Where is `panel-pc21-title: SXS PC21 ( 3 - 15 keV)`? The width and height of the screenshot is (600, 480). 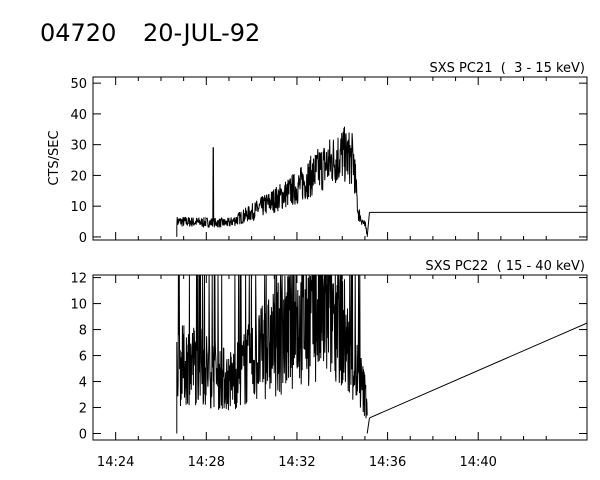 panel-pc21-title: SXS PC21 ( 3 - 15 keV) is located at coordinates (507, 68).